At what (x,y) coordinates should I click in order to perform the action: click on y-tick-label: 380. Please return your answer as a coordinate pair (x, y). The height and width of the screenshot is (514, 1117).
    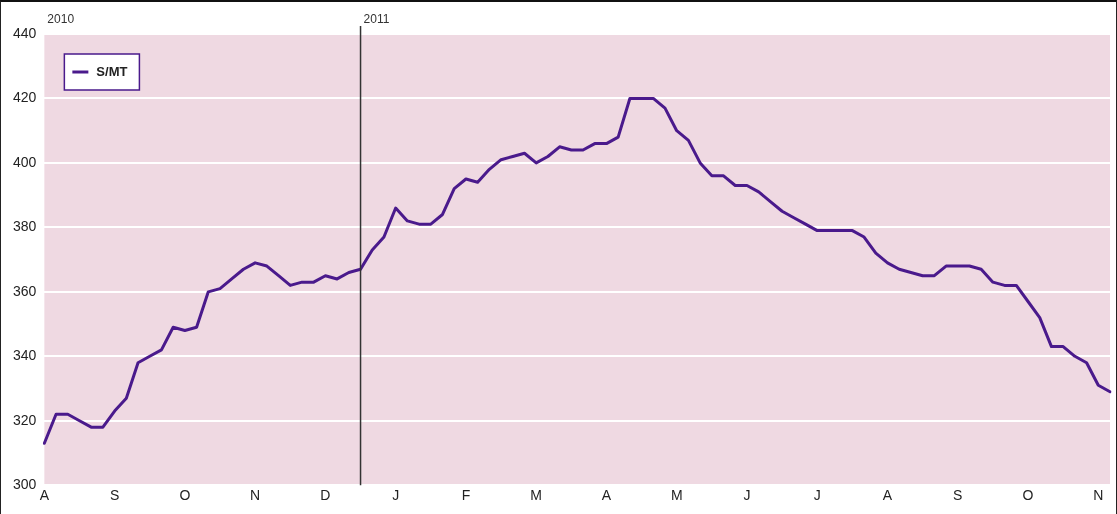
    Looking at the image, I should click on (25, 226).